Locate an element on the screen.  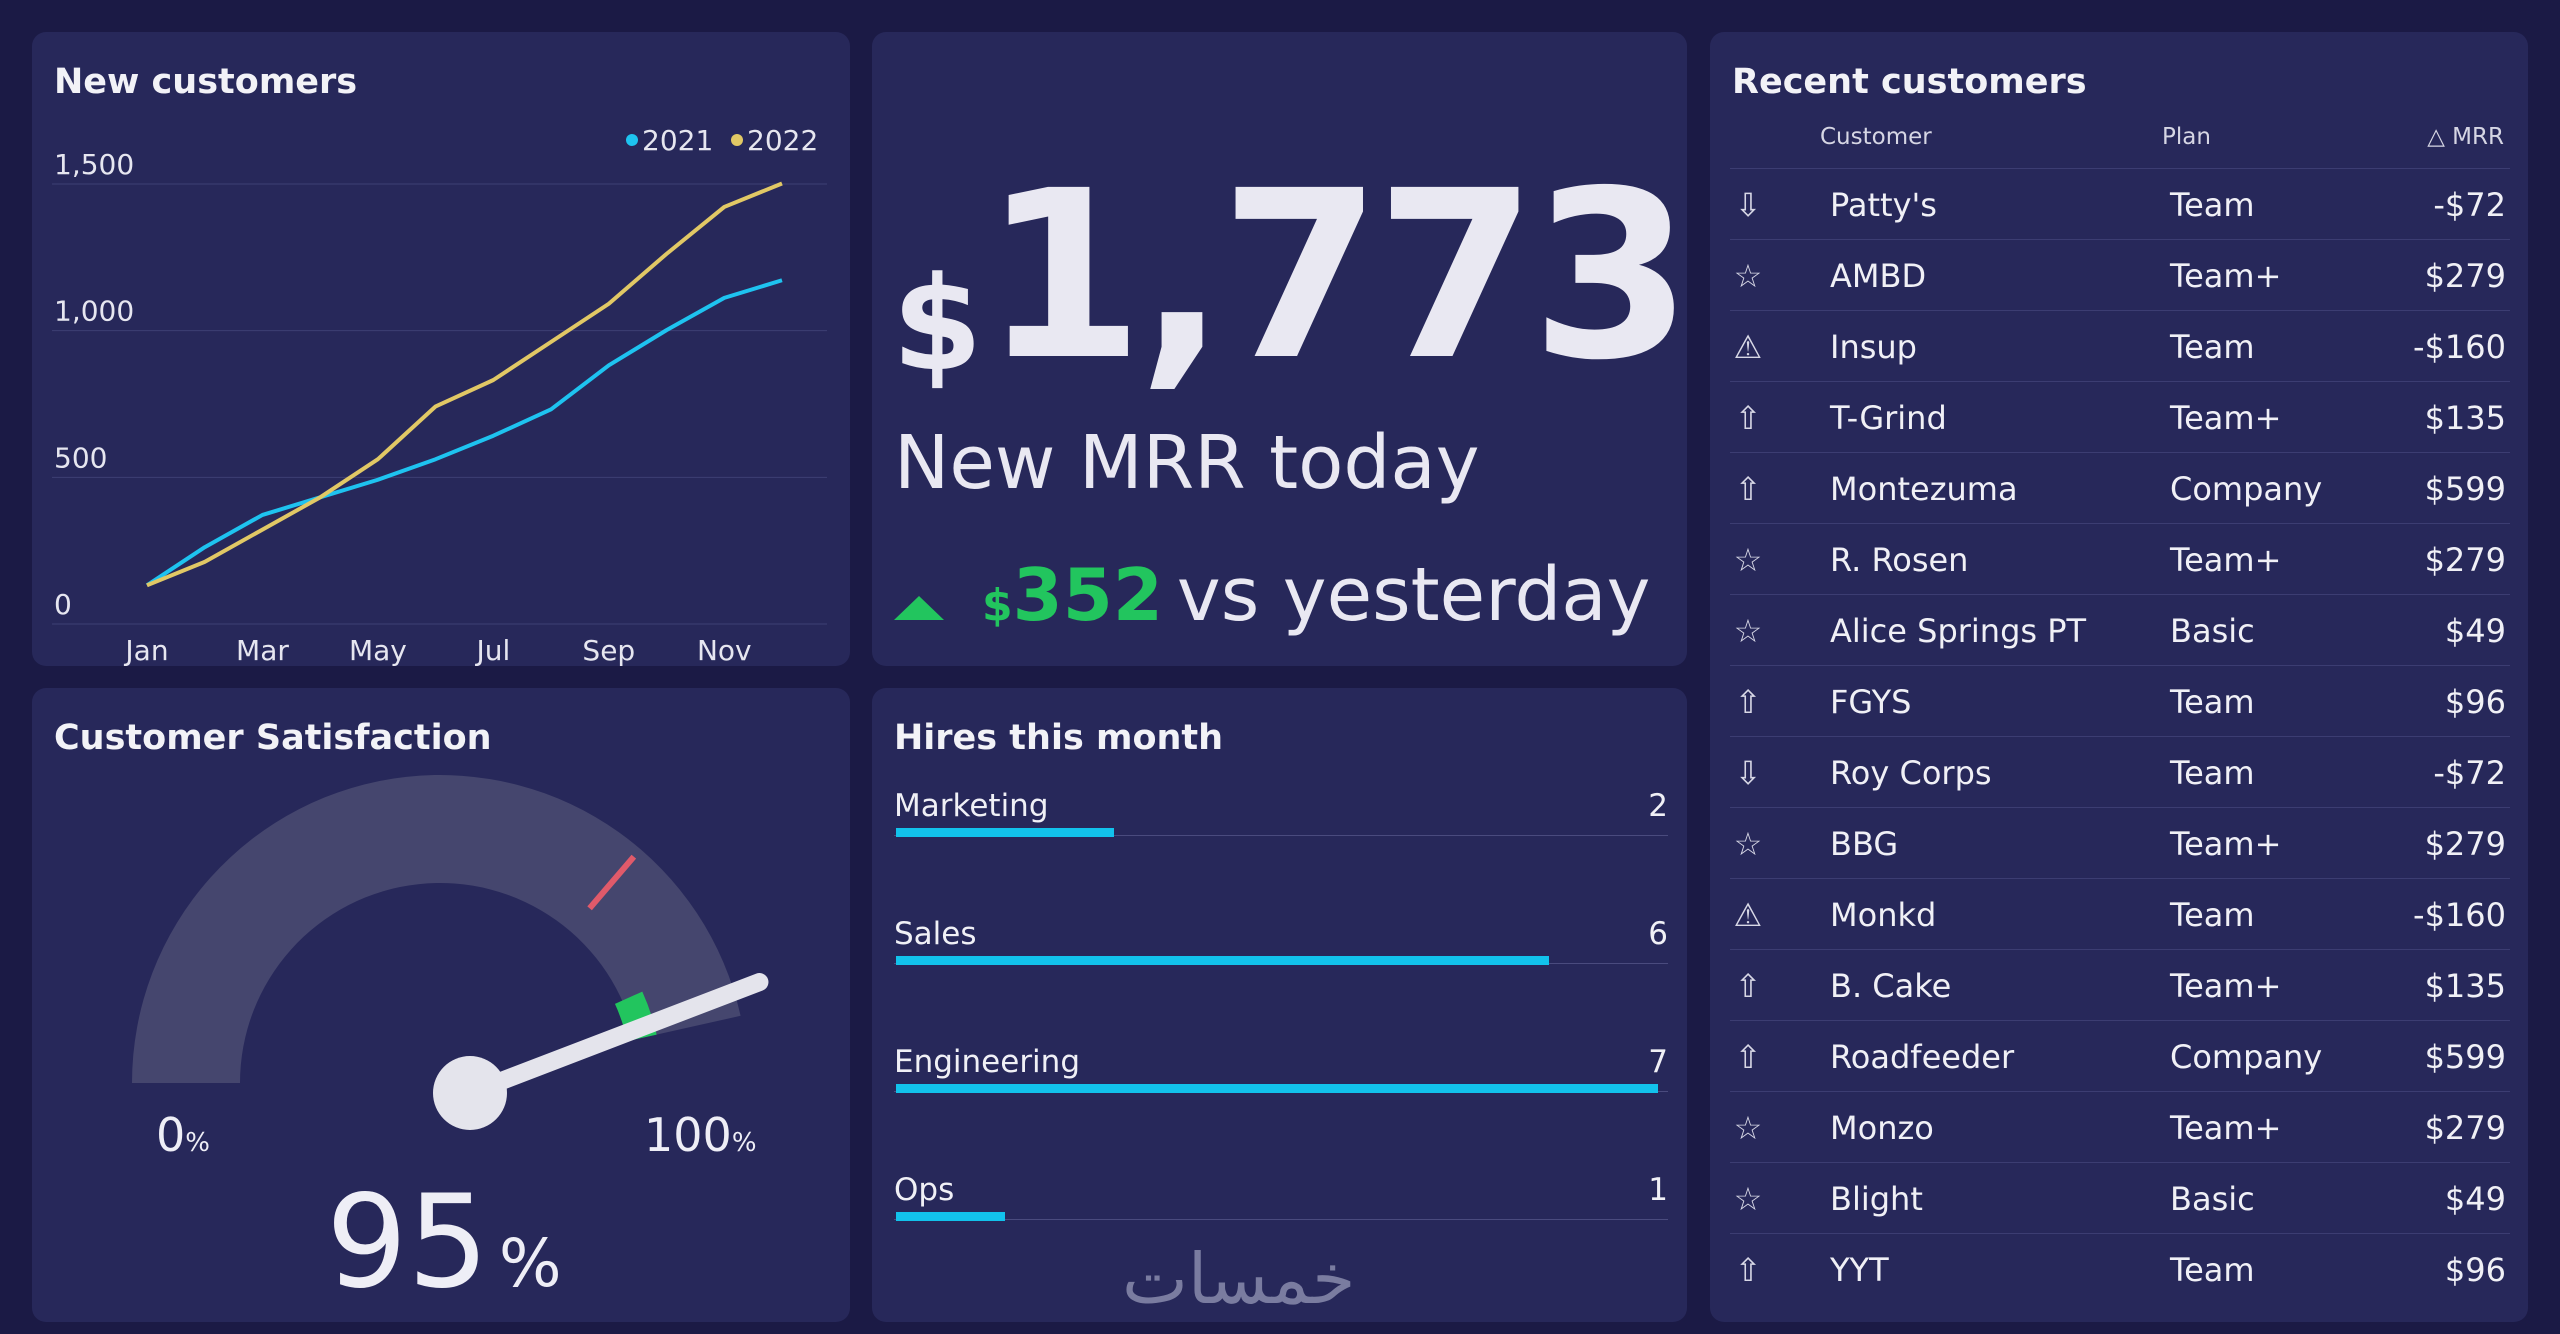
new-customers-chart: 0 500 1,000 1,500 Jan Mar May Jul Sep Nov 2021 2022 is located at coordinates (439, 395).